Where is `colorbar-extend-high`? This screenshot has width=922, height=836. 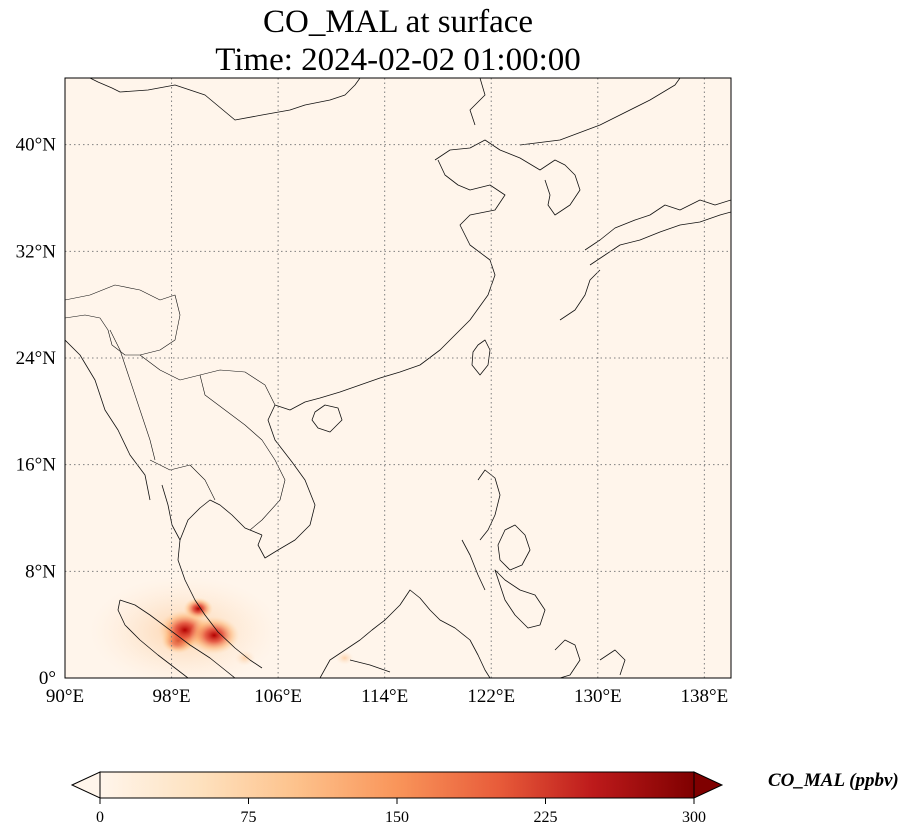
colorbar-extend-high is located at coordinates (708, 785).